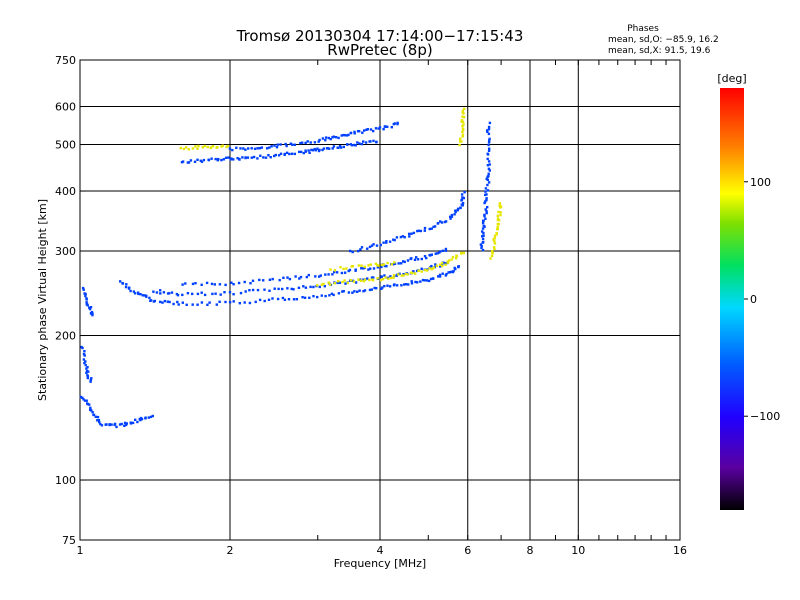 Image resolution: width=800 pixels, height=600 pixels. What do you see at coordinates (760, 182) in the screenshot?
I see `colorbar-tick-label: 100` at bounding box center [760, 182].